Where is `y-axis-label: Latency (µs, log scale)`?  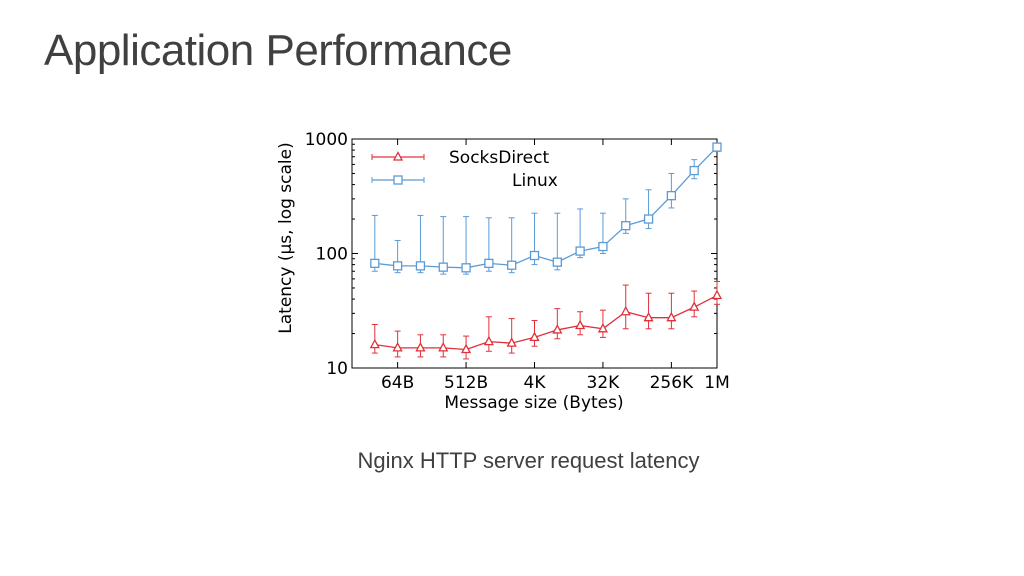 y-axis-label: Latency (µs, log scale) is located at coordinates (286, 237).